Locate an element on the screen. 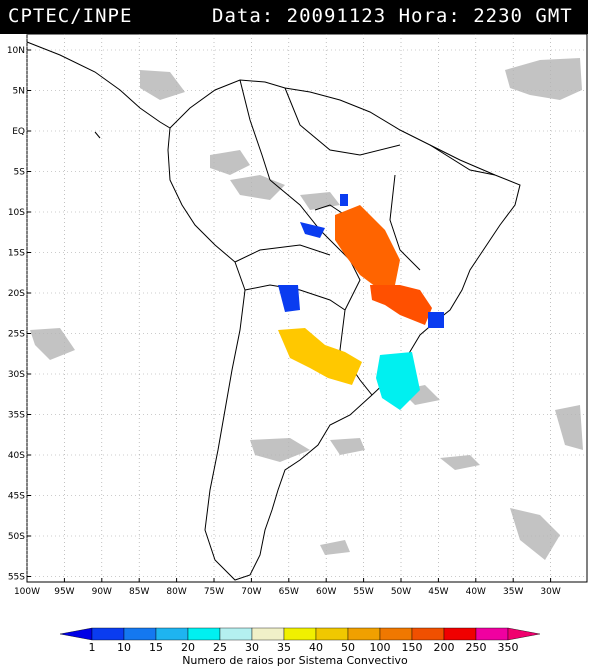 This screenshot has height=670, width=600. lon-label: 100W is located at coordinates (27, 592).